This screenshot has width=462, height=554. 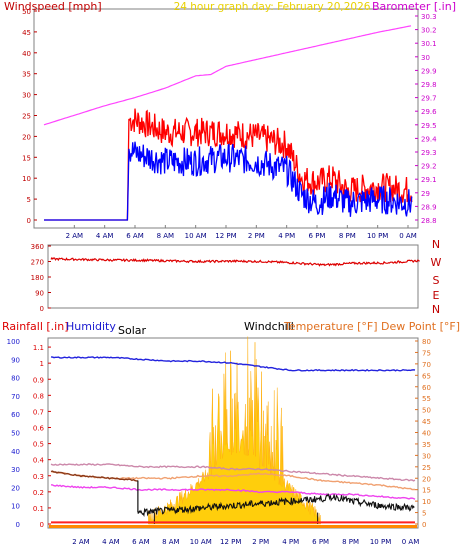 What do you see at coordinates (426, 353) in the screenshot?
I see `temp-tick-label: 75` at bounding box center [426, 353].